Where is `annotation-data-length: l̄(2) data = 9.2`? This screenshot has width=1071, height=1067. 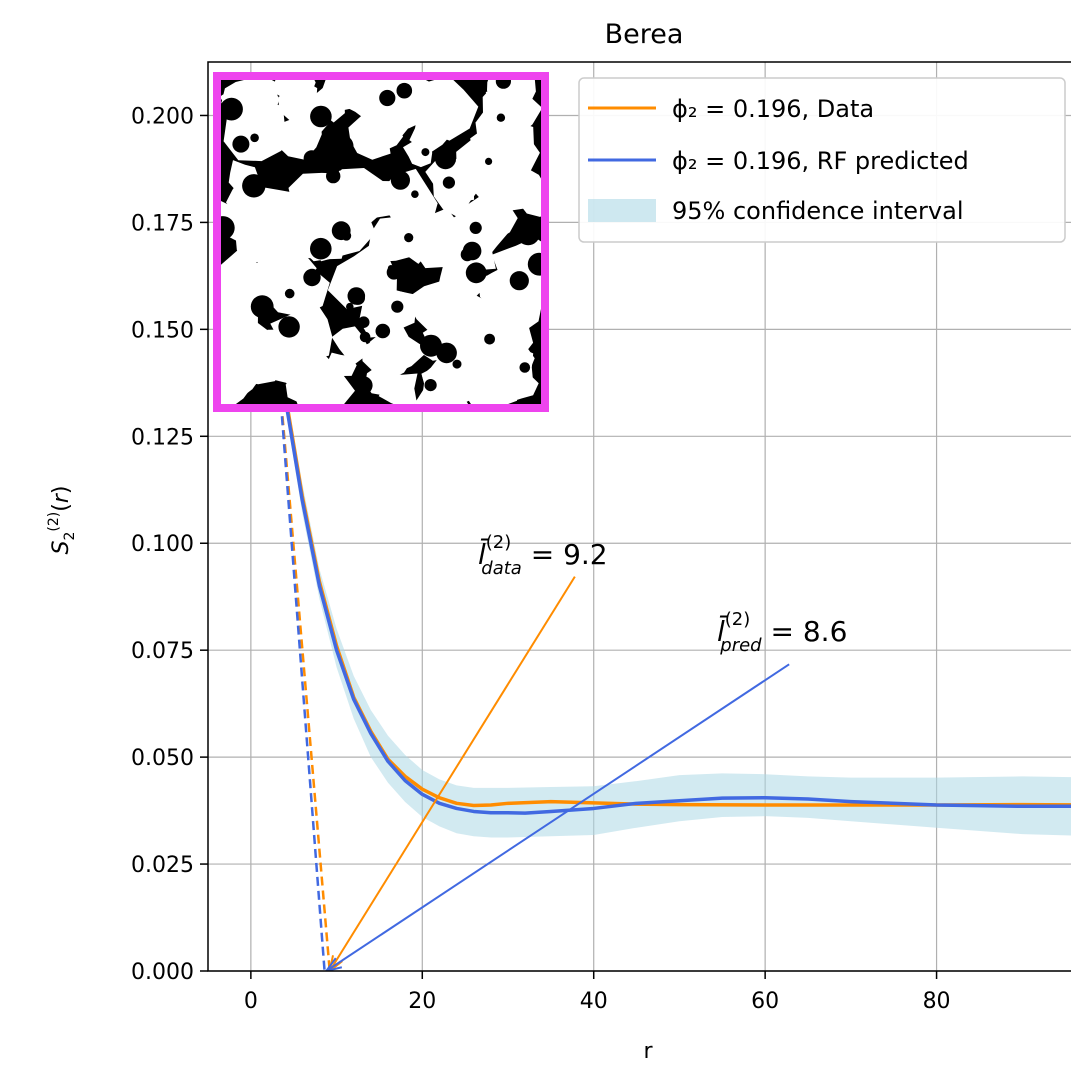 annotation-data-length: l̄(2) data = 9.2 is located at coordinates (543, 555).